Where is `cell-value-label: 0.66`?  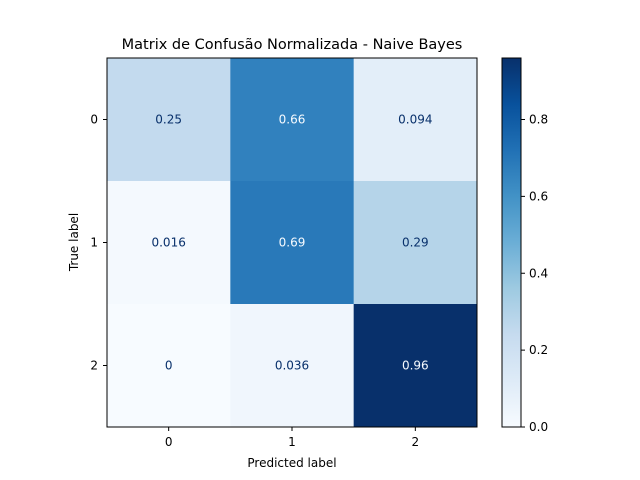
cell-value-label: 0.66 is located at coordinates (292, 120).